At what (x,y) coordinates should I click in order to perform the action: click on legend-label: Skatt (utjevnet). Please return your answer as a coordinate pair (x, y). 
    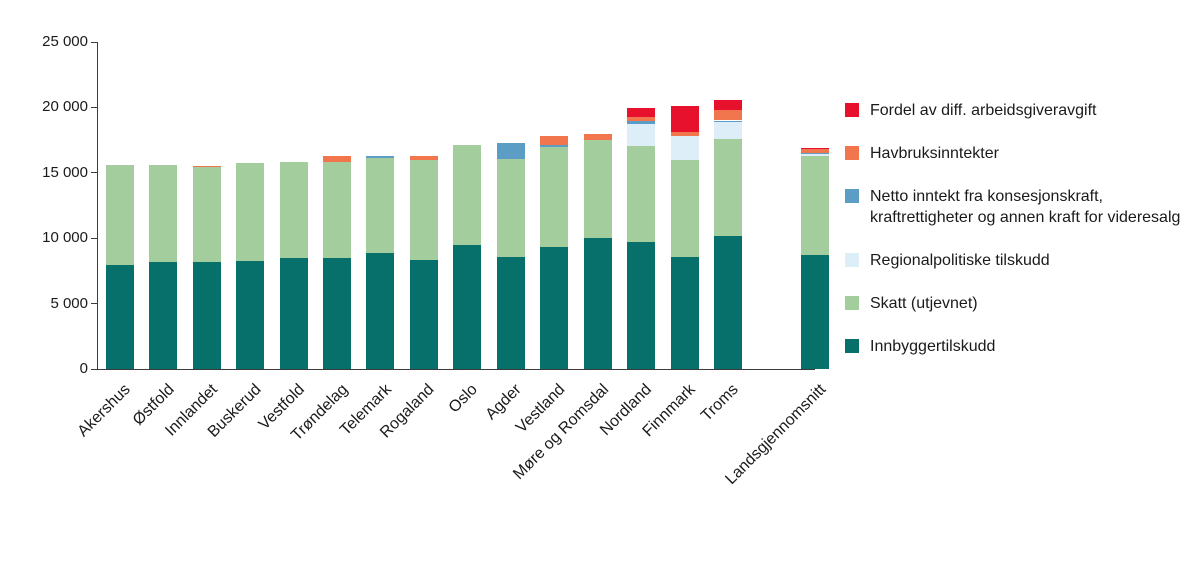
    Looking at the image, I should click on (924, 303).